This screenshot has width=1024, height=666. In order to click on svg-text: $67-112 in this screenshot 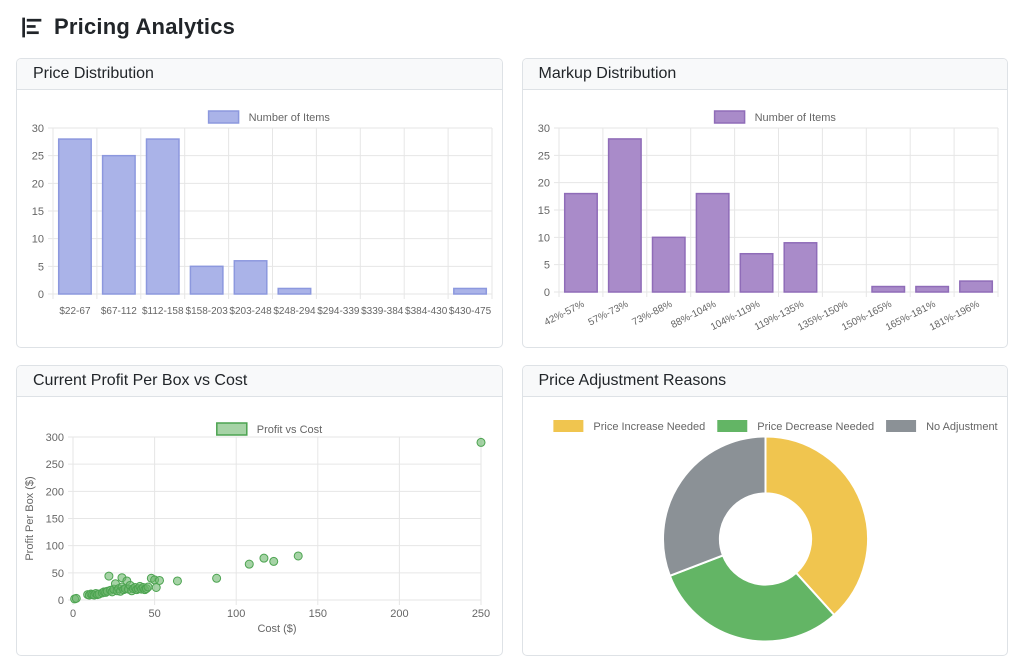, I will do `click(119, 311)`.